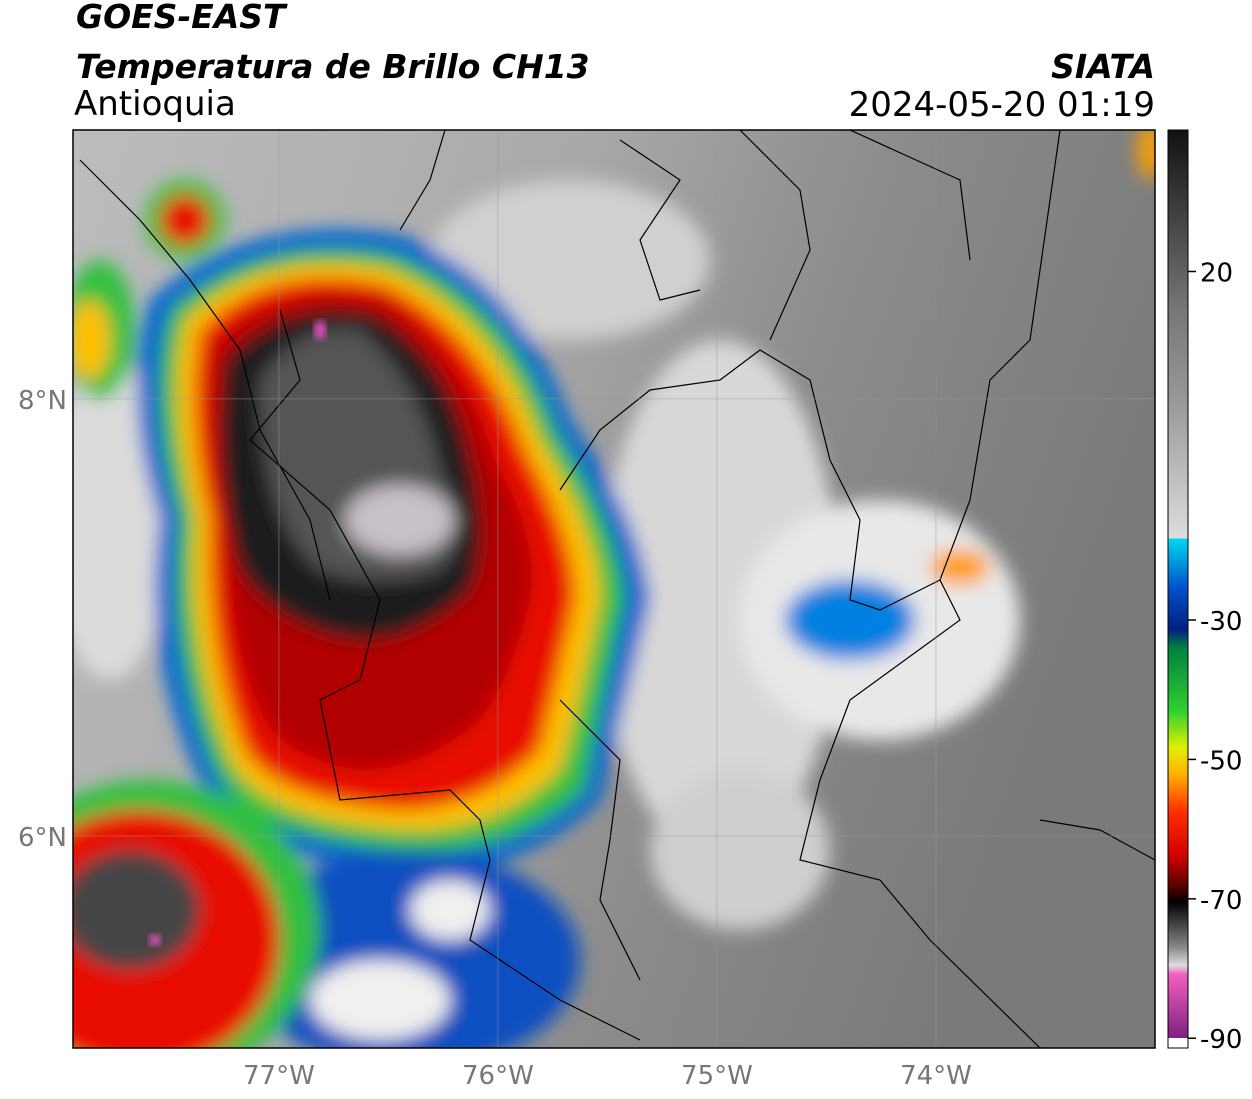 Image resolution: width=1252 pixels, height=1099 pixels. I want to click on x-tick-label: 77°W, so click(279, 1076).